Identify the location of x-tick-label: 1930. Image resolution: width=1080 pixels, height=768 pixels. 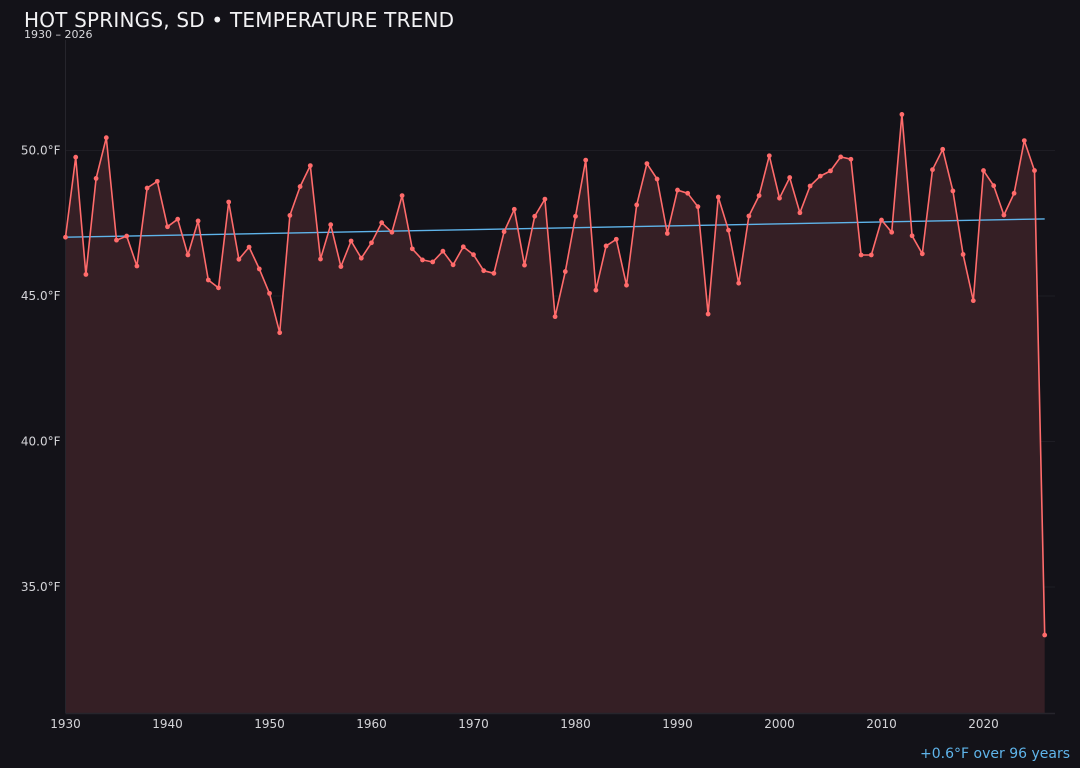
(65, 724).